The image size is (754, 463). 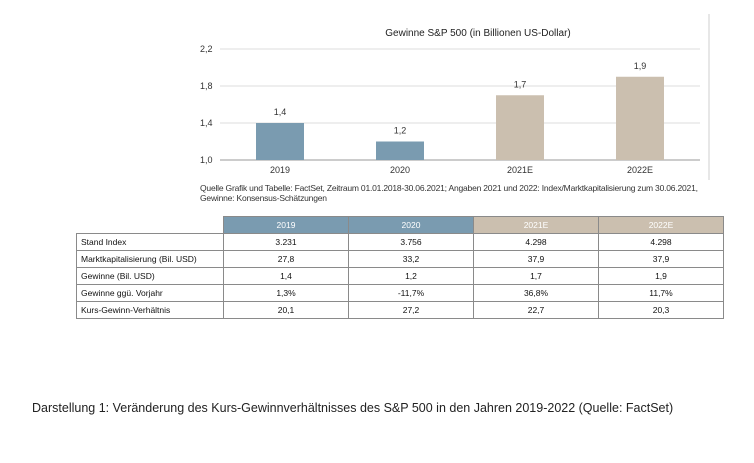 I want to click on data-label: 1,4, so click(x=280, y=112).